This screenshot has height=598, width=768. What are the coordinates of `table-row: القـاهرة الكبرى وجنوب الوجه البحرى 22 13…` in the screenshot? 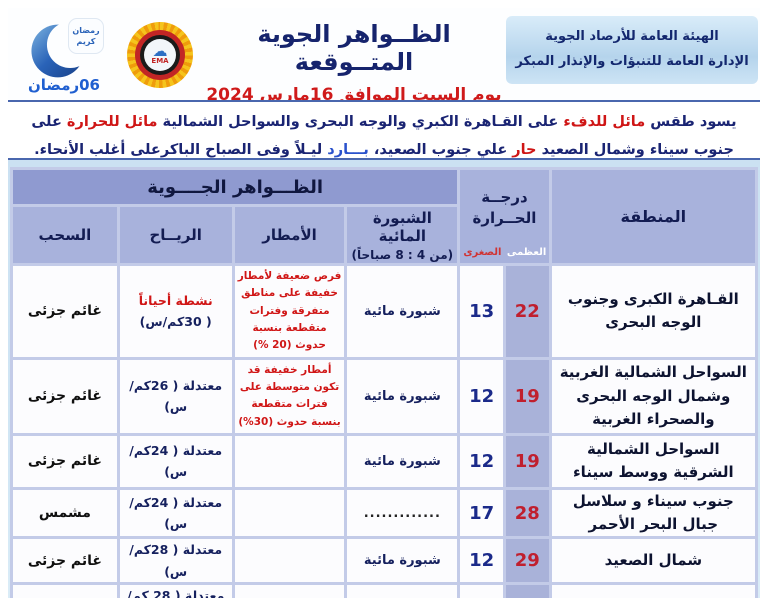 It's located at (384, 311).